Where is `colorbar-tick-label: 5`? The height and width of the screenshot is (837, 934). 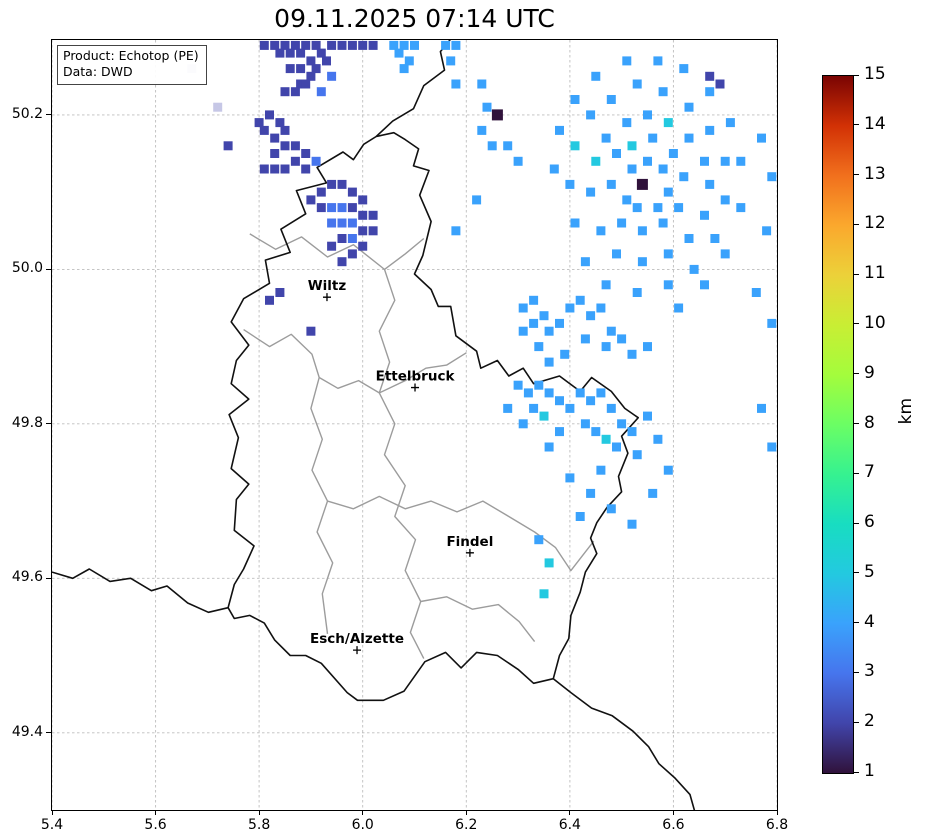
colorbar-tick-label: 5 is located at coordinates (869, 571).